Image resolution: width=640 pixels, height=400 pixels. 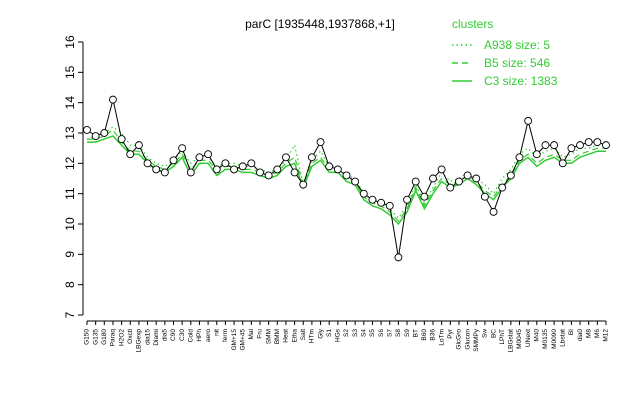 I want to click on x-tick-label: Etha, so click(x=294, y=336).